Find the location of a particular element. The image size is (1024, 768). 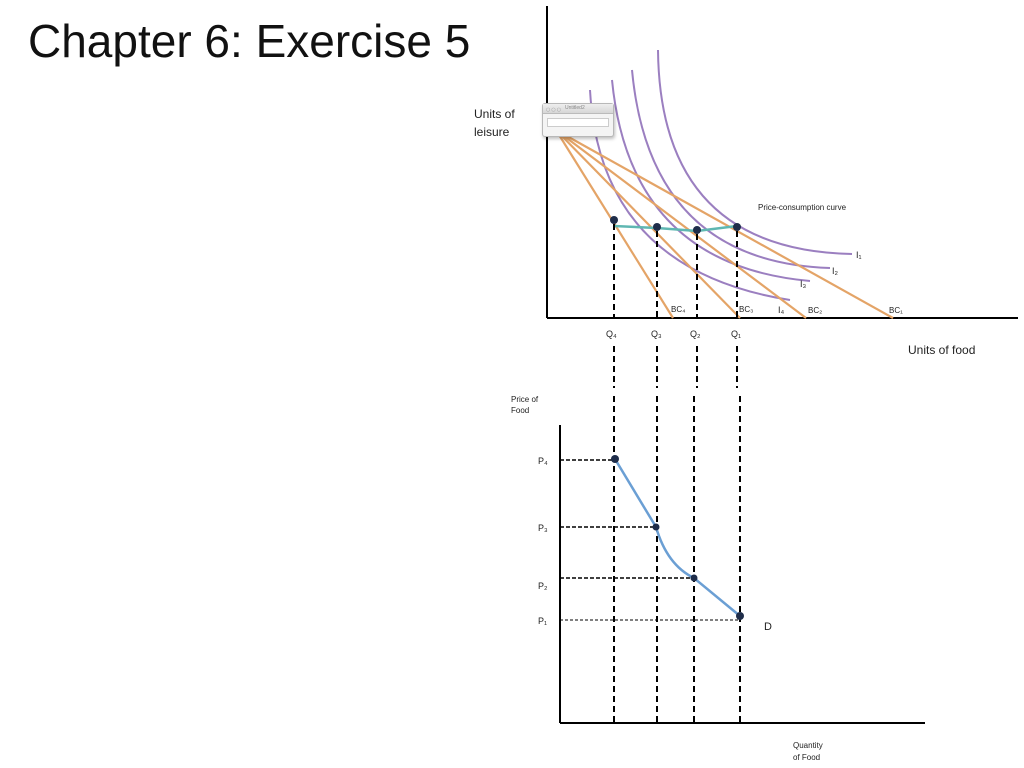

q-label-3: Q₃ is located at coordinates (656, 334).